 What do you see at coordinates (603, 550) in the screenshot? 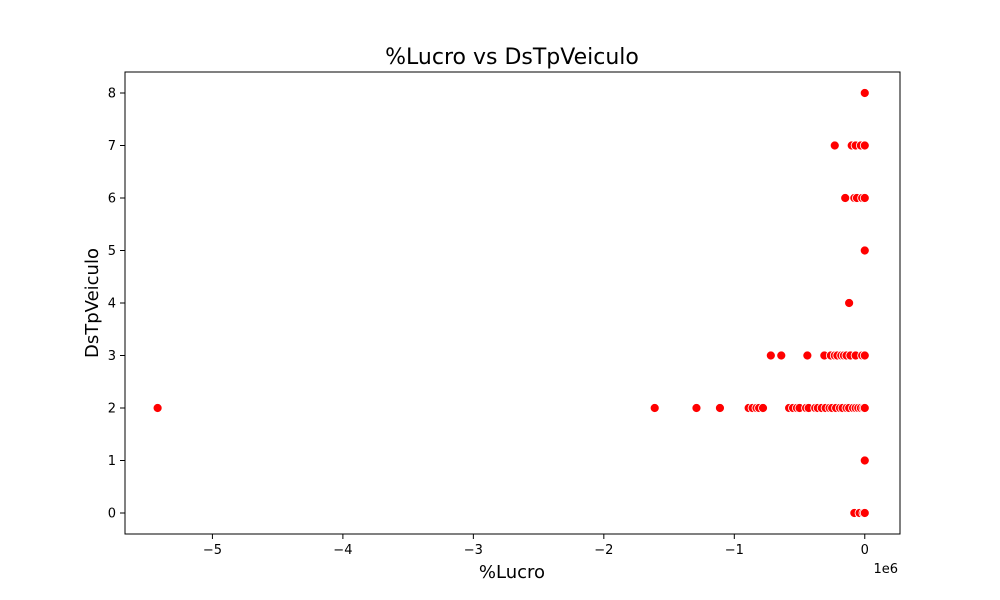
I see `x-tick-label: −2` at bounding box center [603, 550].